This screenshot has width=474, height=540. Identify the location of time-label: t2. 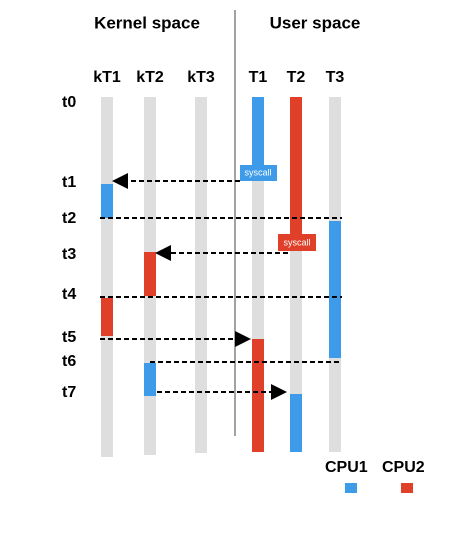
(69, 218).